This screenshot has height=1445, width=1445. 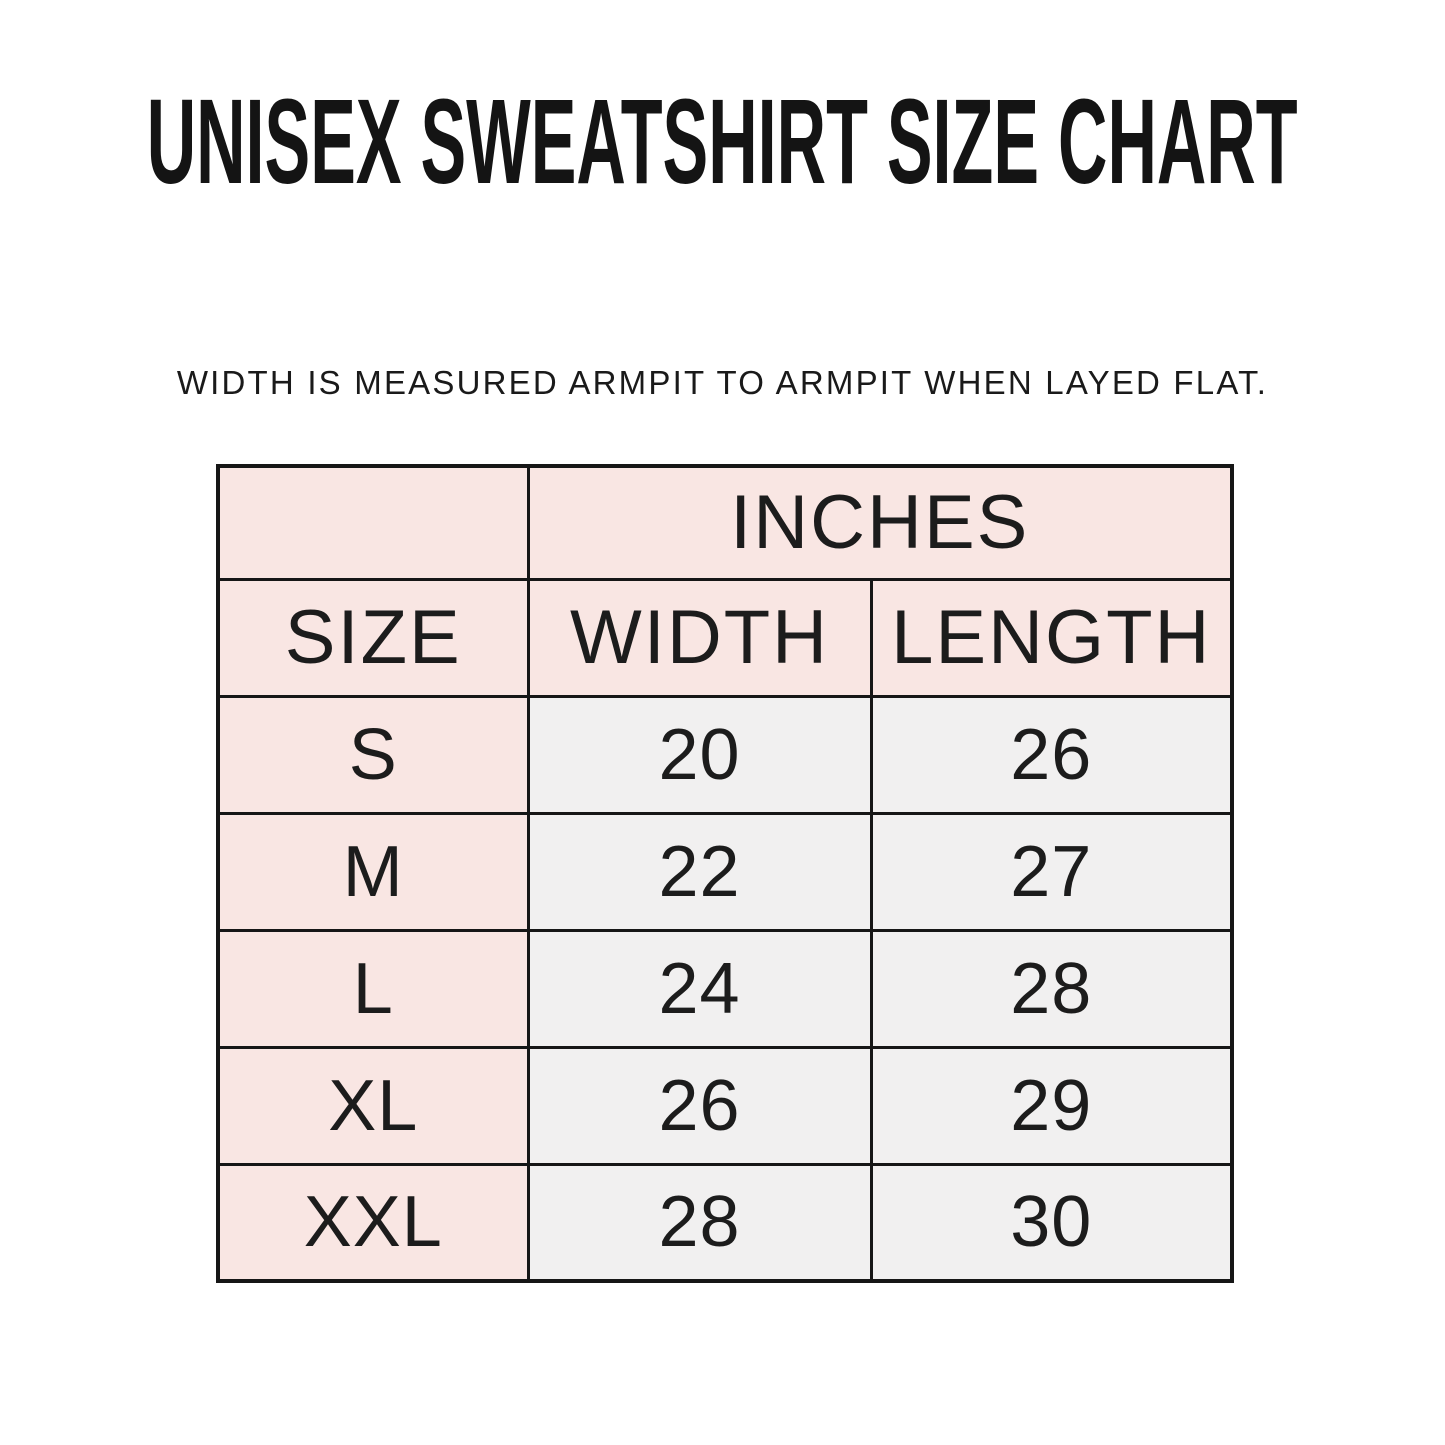 I want to click on size-column-header: SIZE, so click(x=373, y=637).